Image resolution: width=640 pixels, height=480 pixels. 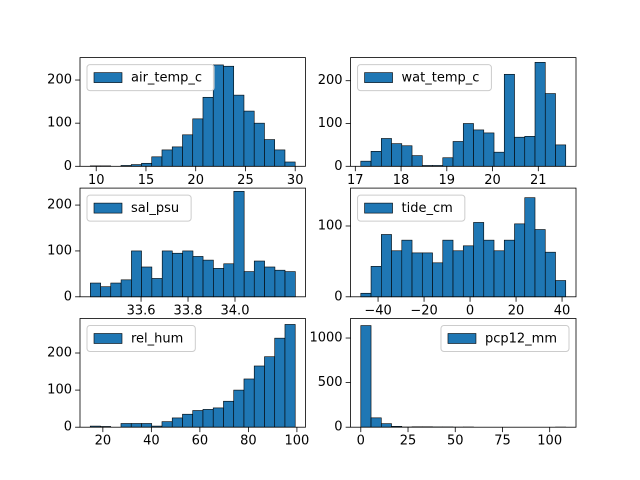 I want to click on x-tick-label: 19, so click(x=447, y=180).